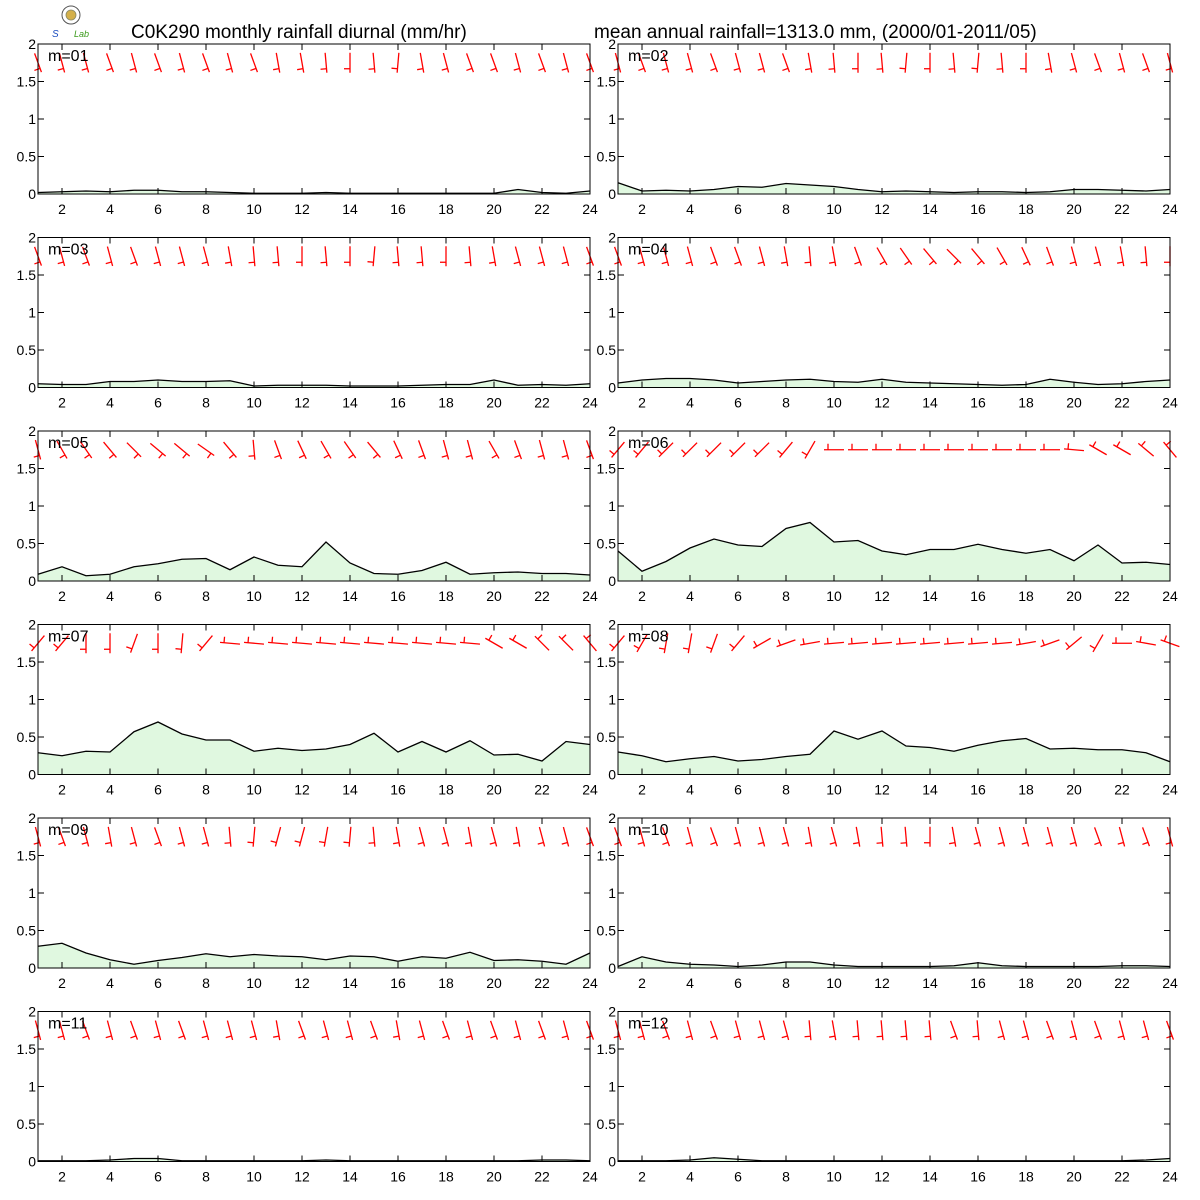  I want to click on x-tick-label: 14, so click(930, 403).